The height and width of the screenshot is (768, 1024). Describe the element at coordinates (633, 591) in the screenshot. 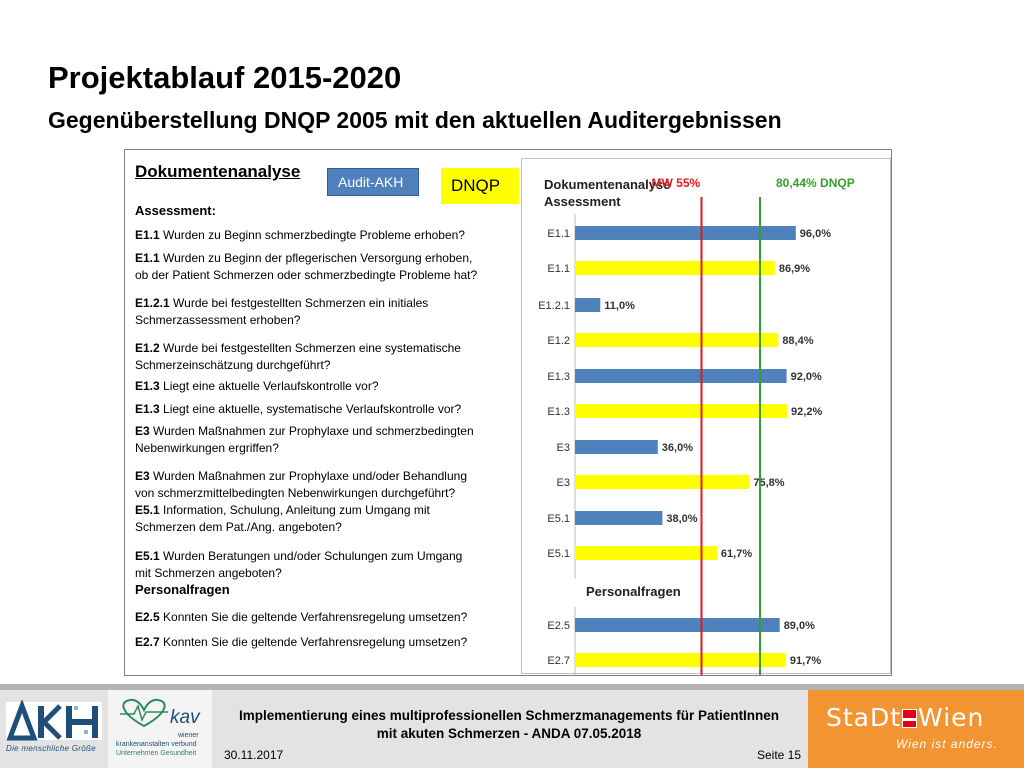

I see `chart-section-title: Personalfragen` at that location.